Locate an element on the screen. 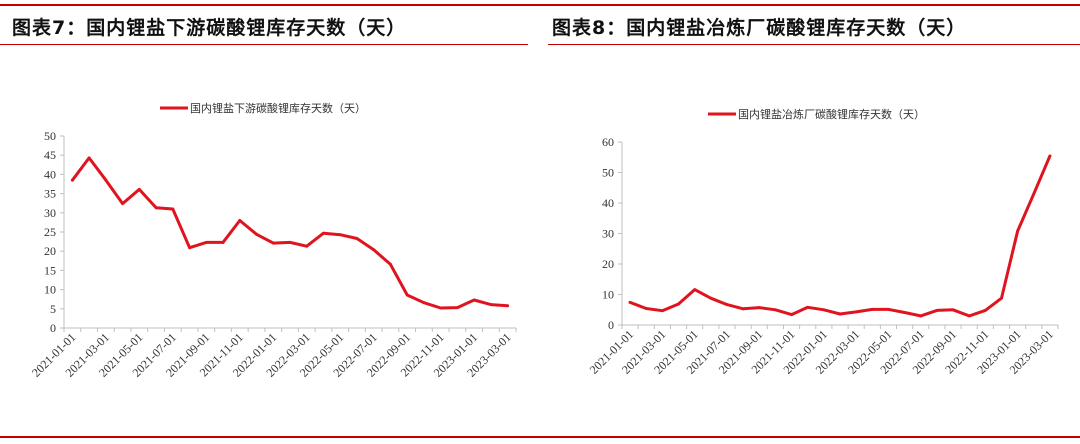  left-y-tick-label: 25 is located at coordinates (50, 232).